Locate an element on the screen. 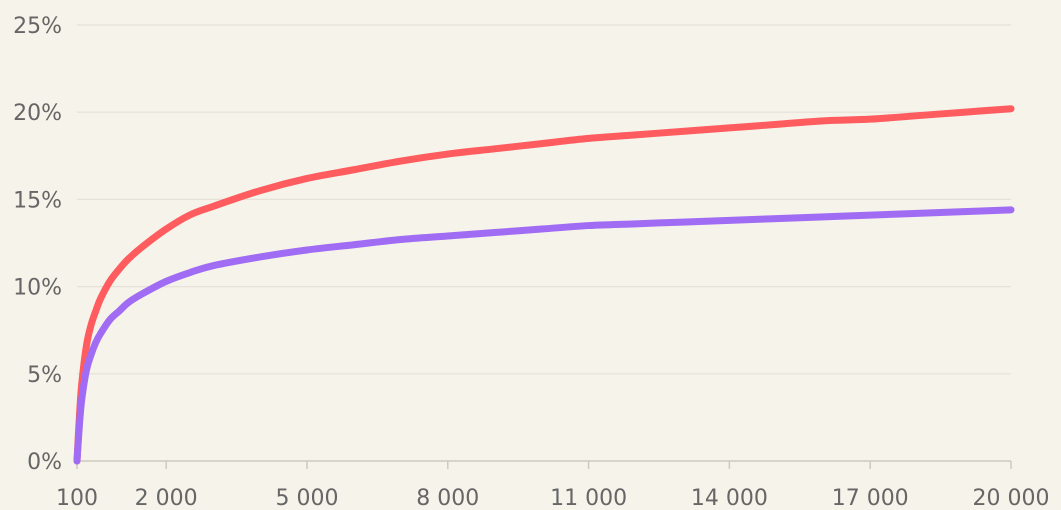 The image size is (1061, 510). x-tick-label: 100 is located at coordinates (77, 498).